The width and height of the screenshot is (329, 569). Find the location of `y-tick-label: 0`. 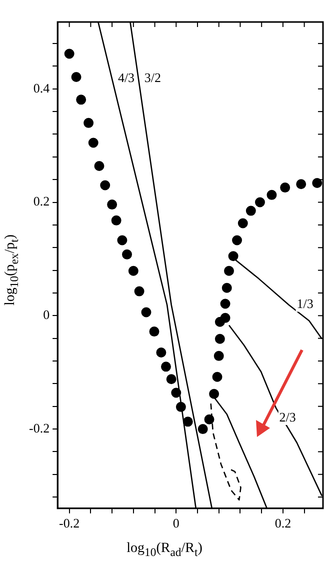

y-tick-label: 0 is located at coordinates (46, 314).